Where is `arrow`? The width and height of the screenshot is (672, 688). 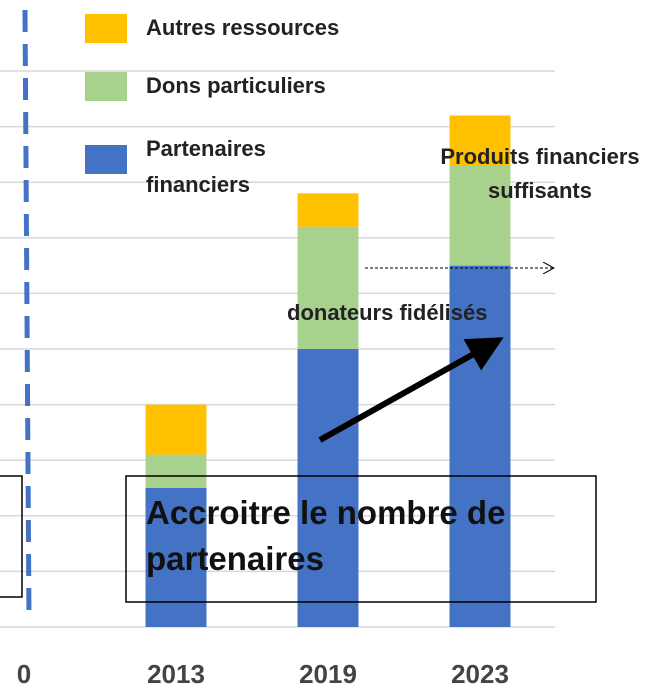
arrow is located at coordinates (411, 390).